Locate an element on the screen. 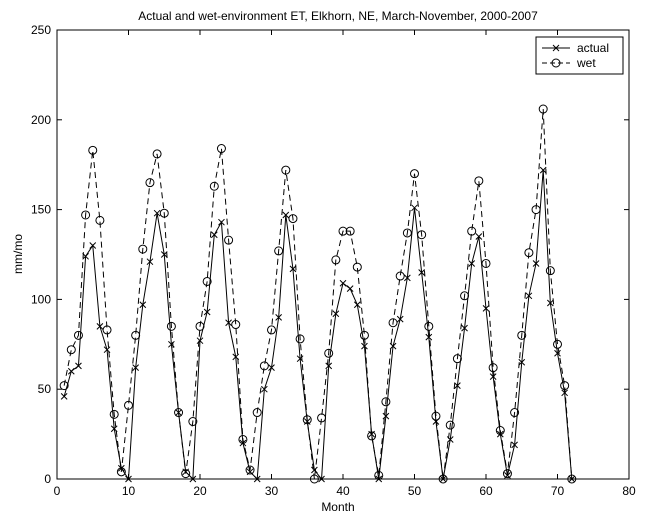  x-tick-label: 0 is located at coordinates (57, 491).